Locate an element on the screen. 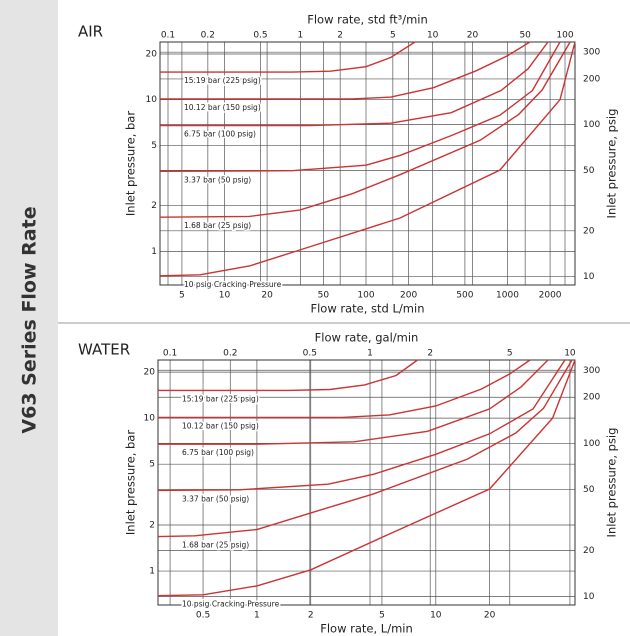 The width and height of the screenshot is (630, 636). x-axis-label: Flow rate, std L/min is located at coordinates (367, 309).